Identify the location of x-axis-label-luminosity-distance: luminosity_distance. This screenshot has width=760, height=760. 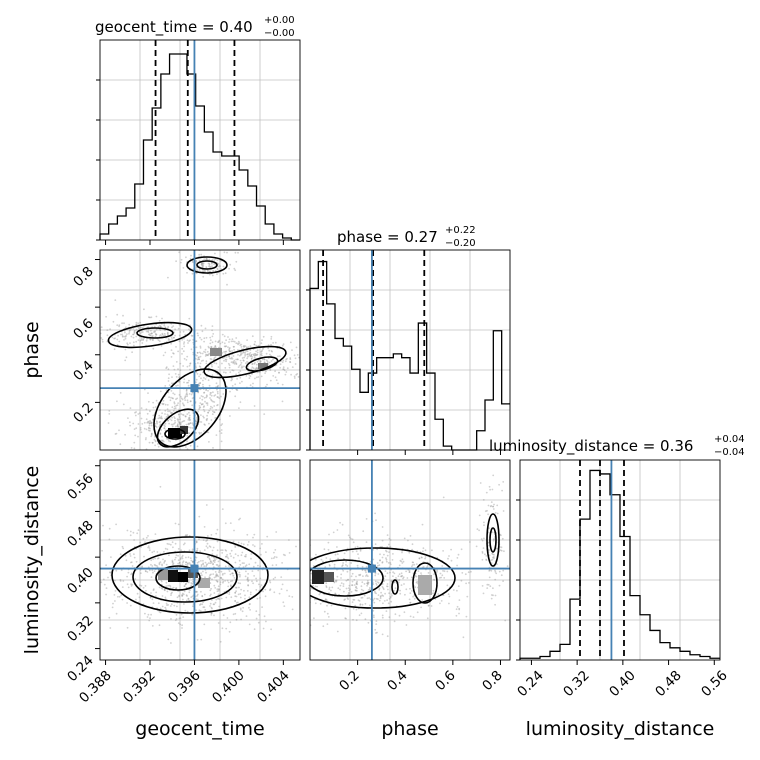
(620, 729).